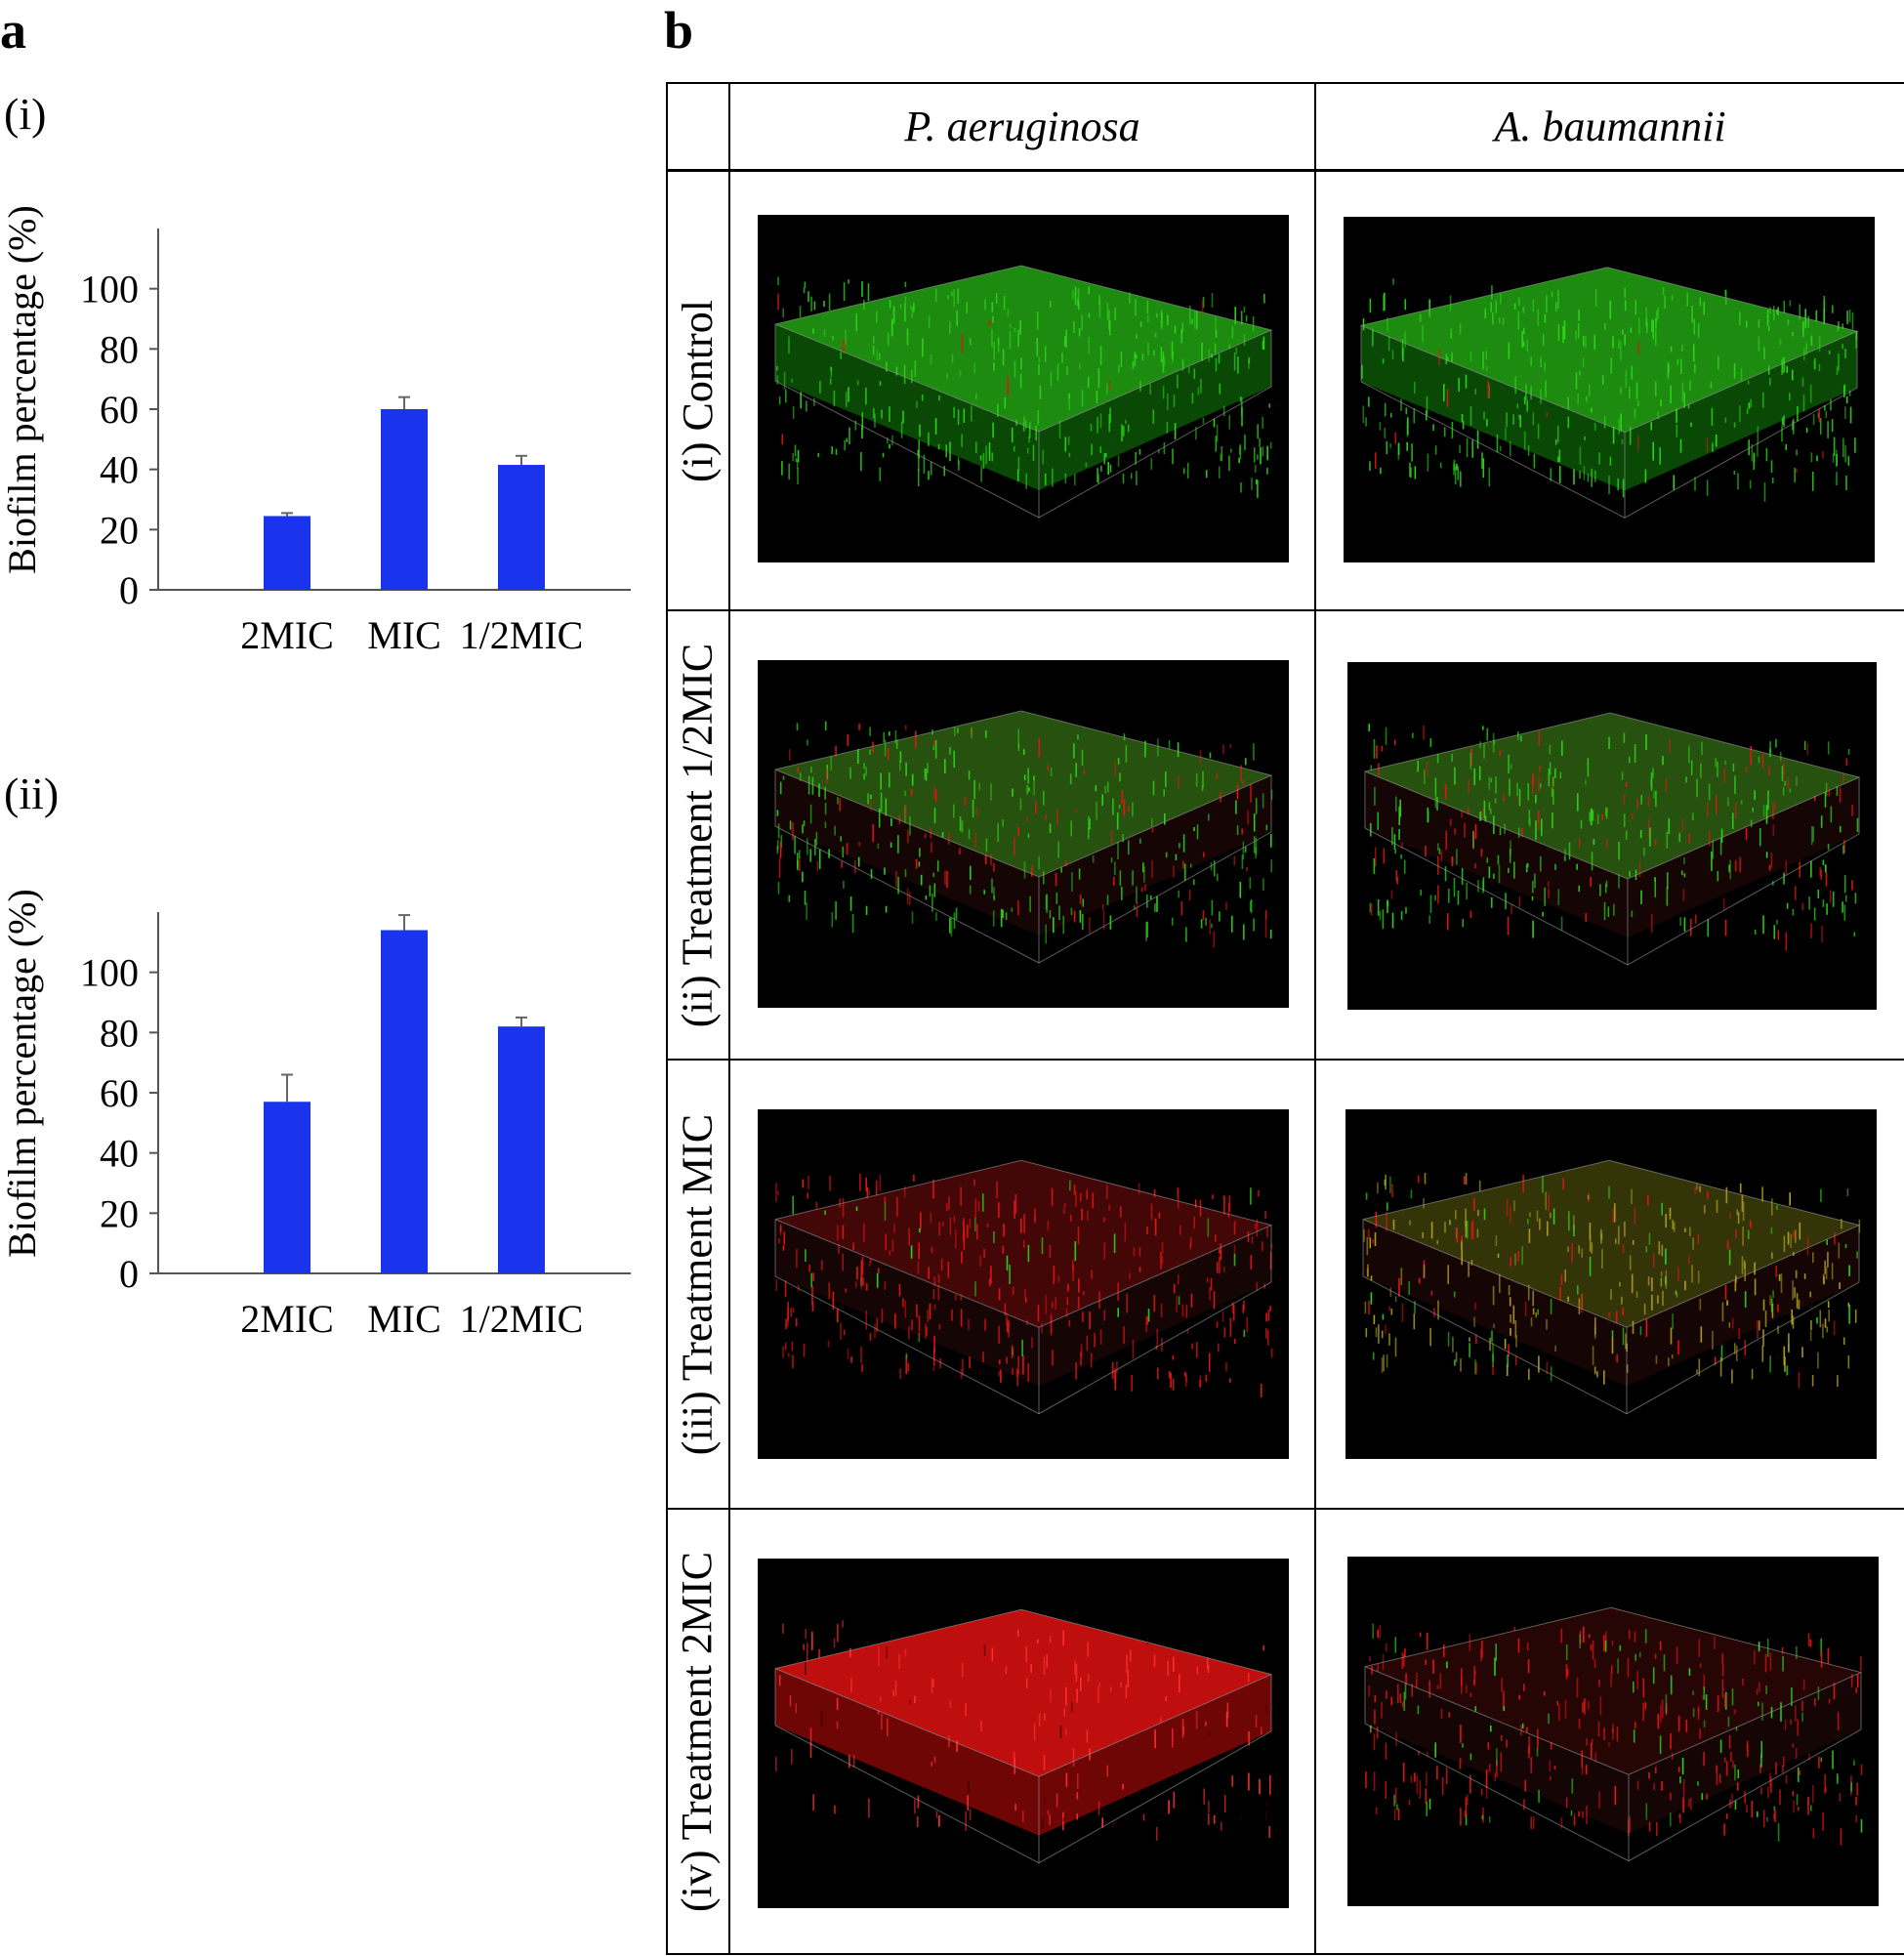  Describe the element at coordinates (119, 1093) in the screenshot. I see `y-tick-label: 60` at that location.